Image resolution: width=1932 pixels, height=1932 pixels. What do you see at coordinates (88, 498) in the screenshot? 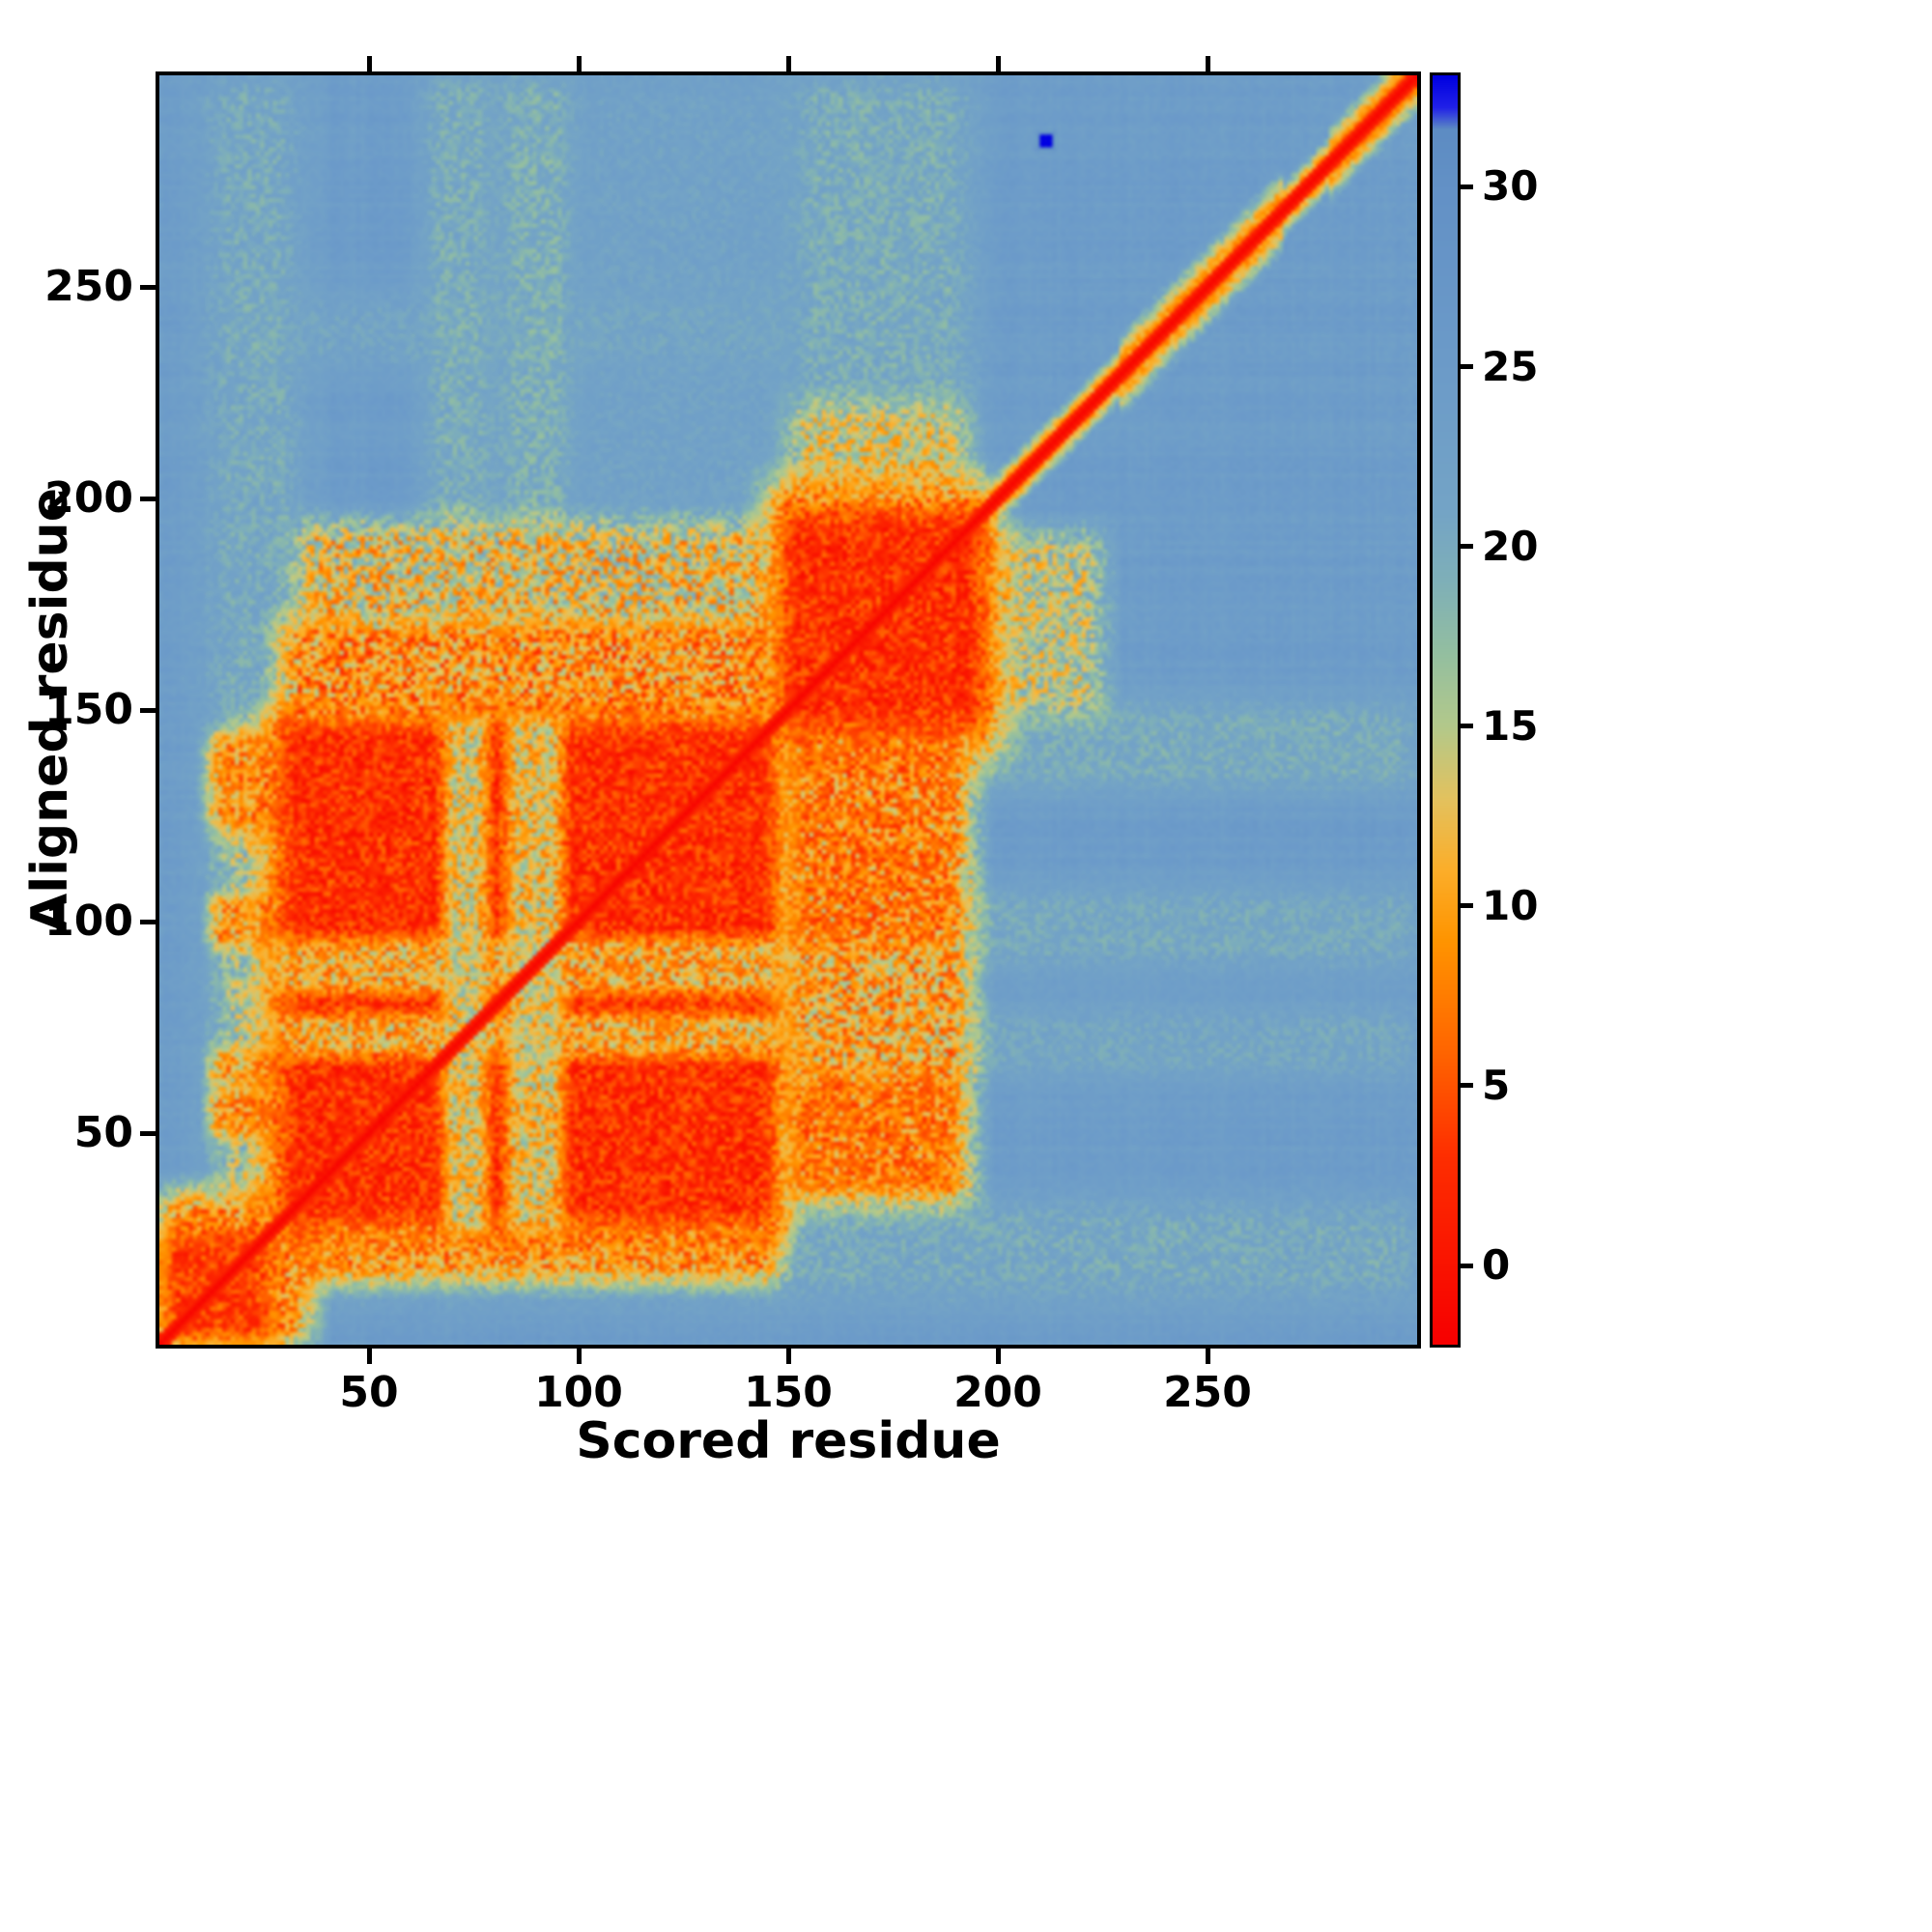
I see `y-tick-label: 200` at bounding box center [88, 498].